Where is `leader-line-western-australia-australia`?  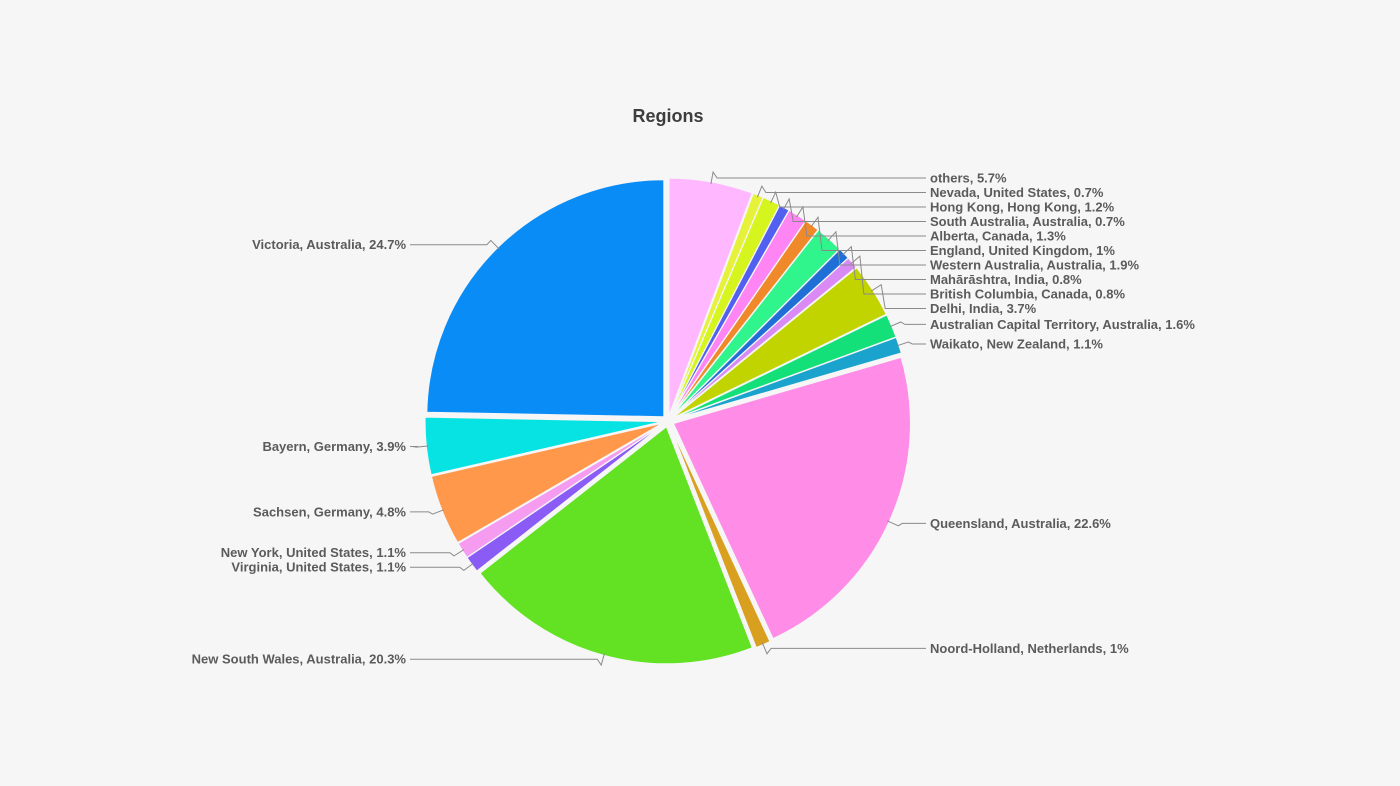
leader-line-western-australia-australia is located at coordinates (876, 248).